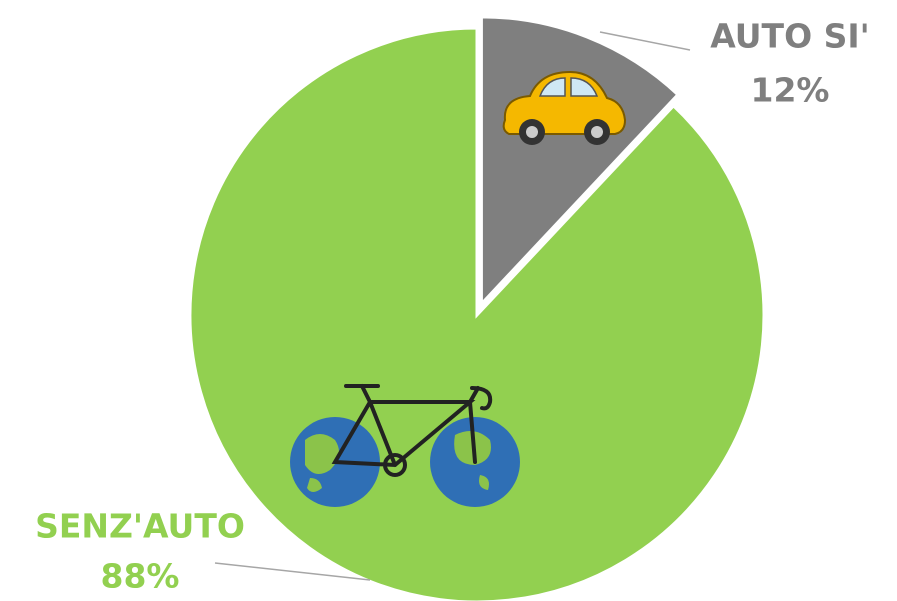  What do you see at coordinates (140, 576) in the screenshot?
I see `value-label: 88%` at bounding box center [140, 576].